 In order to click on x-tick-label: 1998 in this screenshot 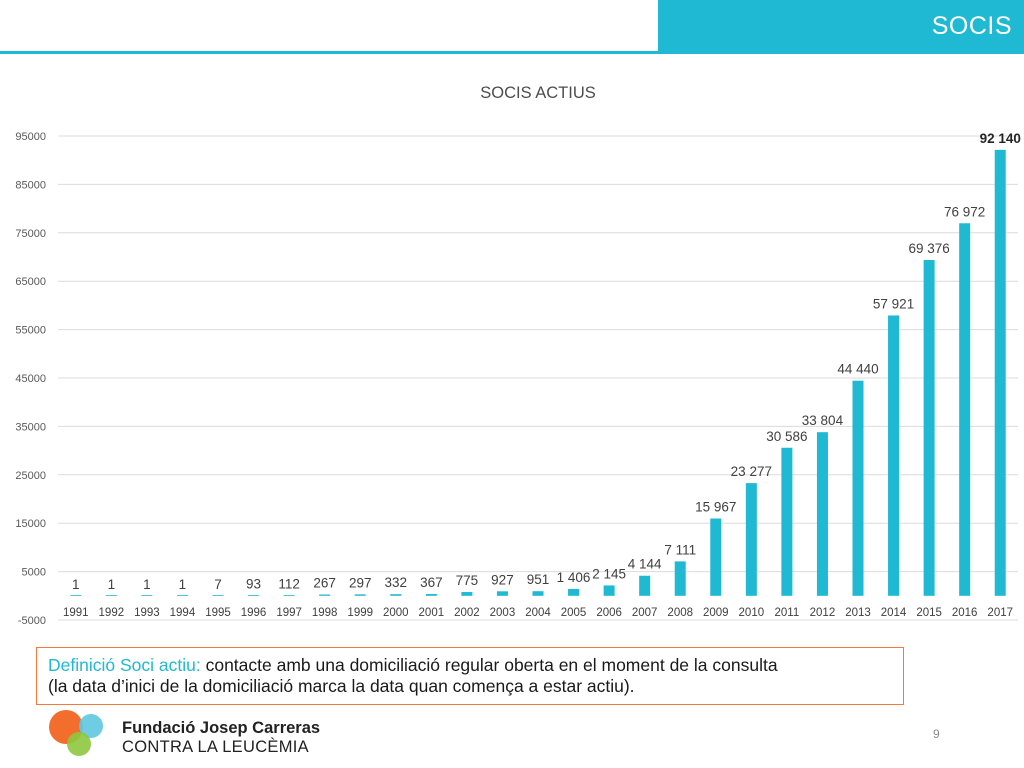, I will do `click(325, 613)`.